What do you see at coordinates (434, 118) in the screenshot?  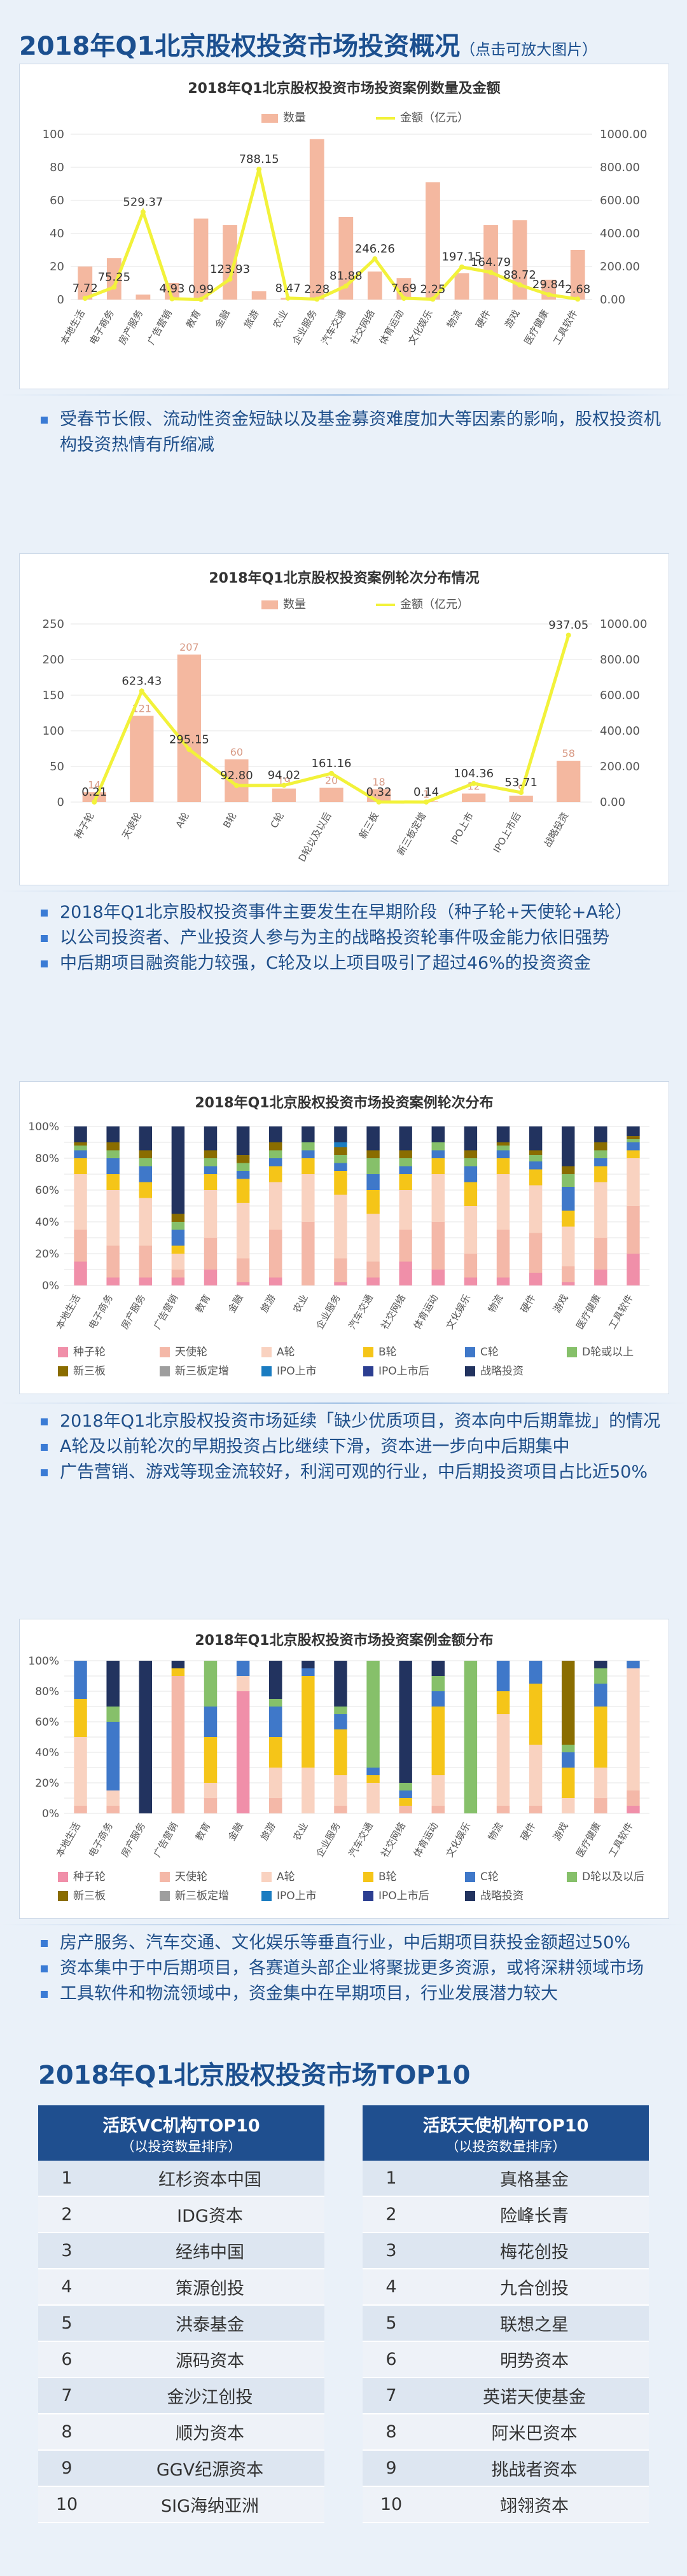 I see `legend-label-amount: 金额（亿元）` at bounding box center [434, 118].